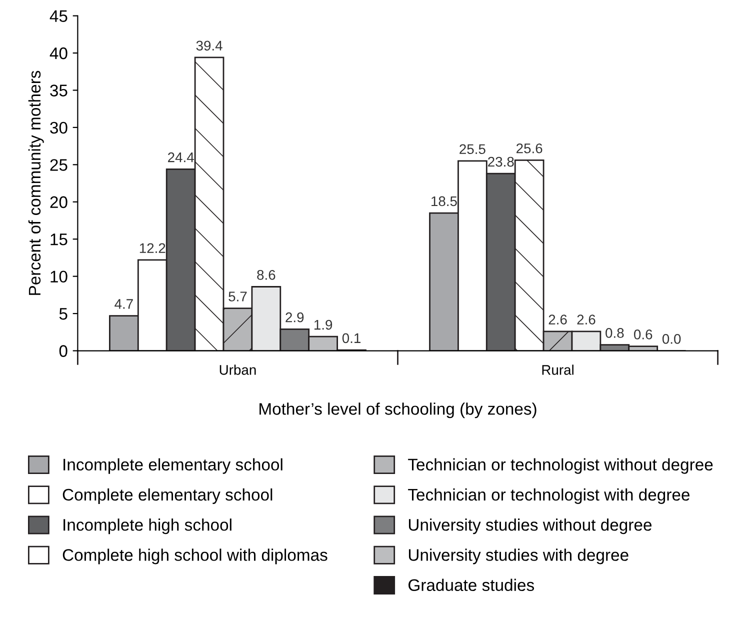 This screenshot has width=740, height=632. I want to click on y-tick-label: 15, so click(59, 240).